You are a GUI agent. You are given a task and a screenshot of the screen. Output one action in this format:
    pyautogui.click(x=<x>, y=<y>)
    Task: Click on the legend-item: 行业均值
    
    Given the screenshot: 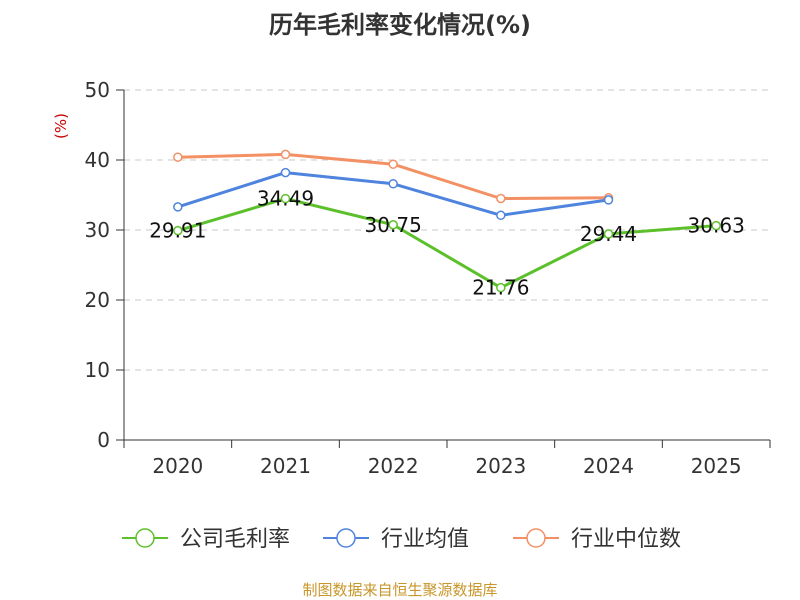 What is the action you would take?
    pyautogui.click(x=396, y=539)
    